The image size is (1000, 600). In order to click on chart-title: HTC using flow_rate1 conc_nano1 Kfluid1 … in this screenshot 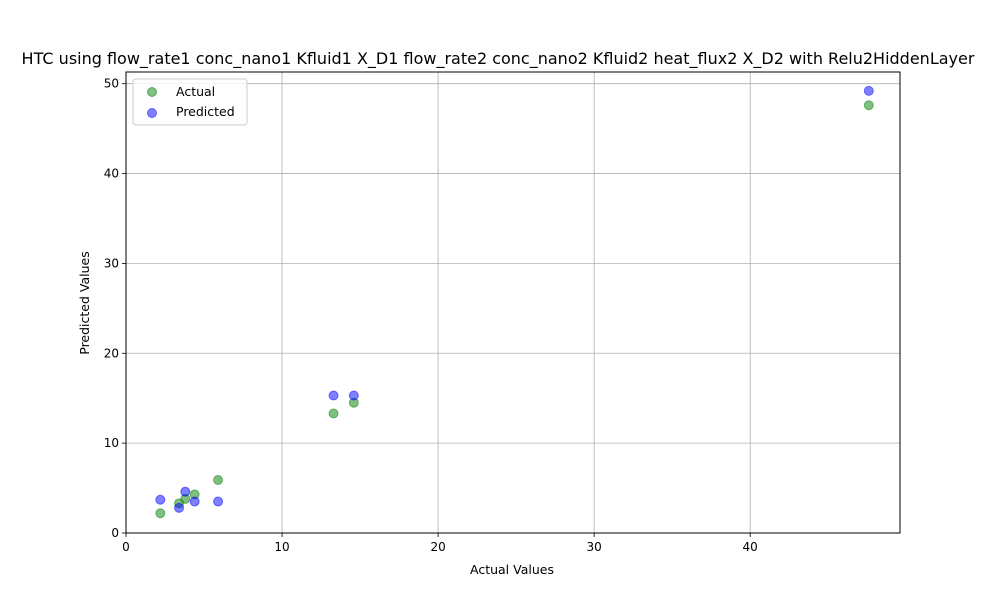, I will do `click(498, 59)`.